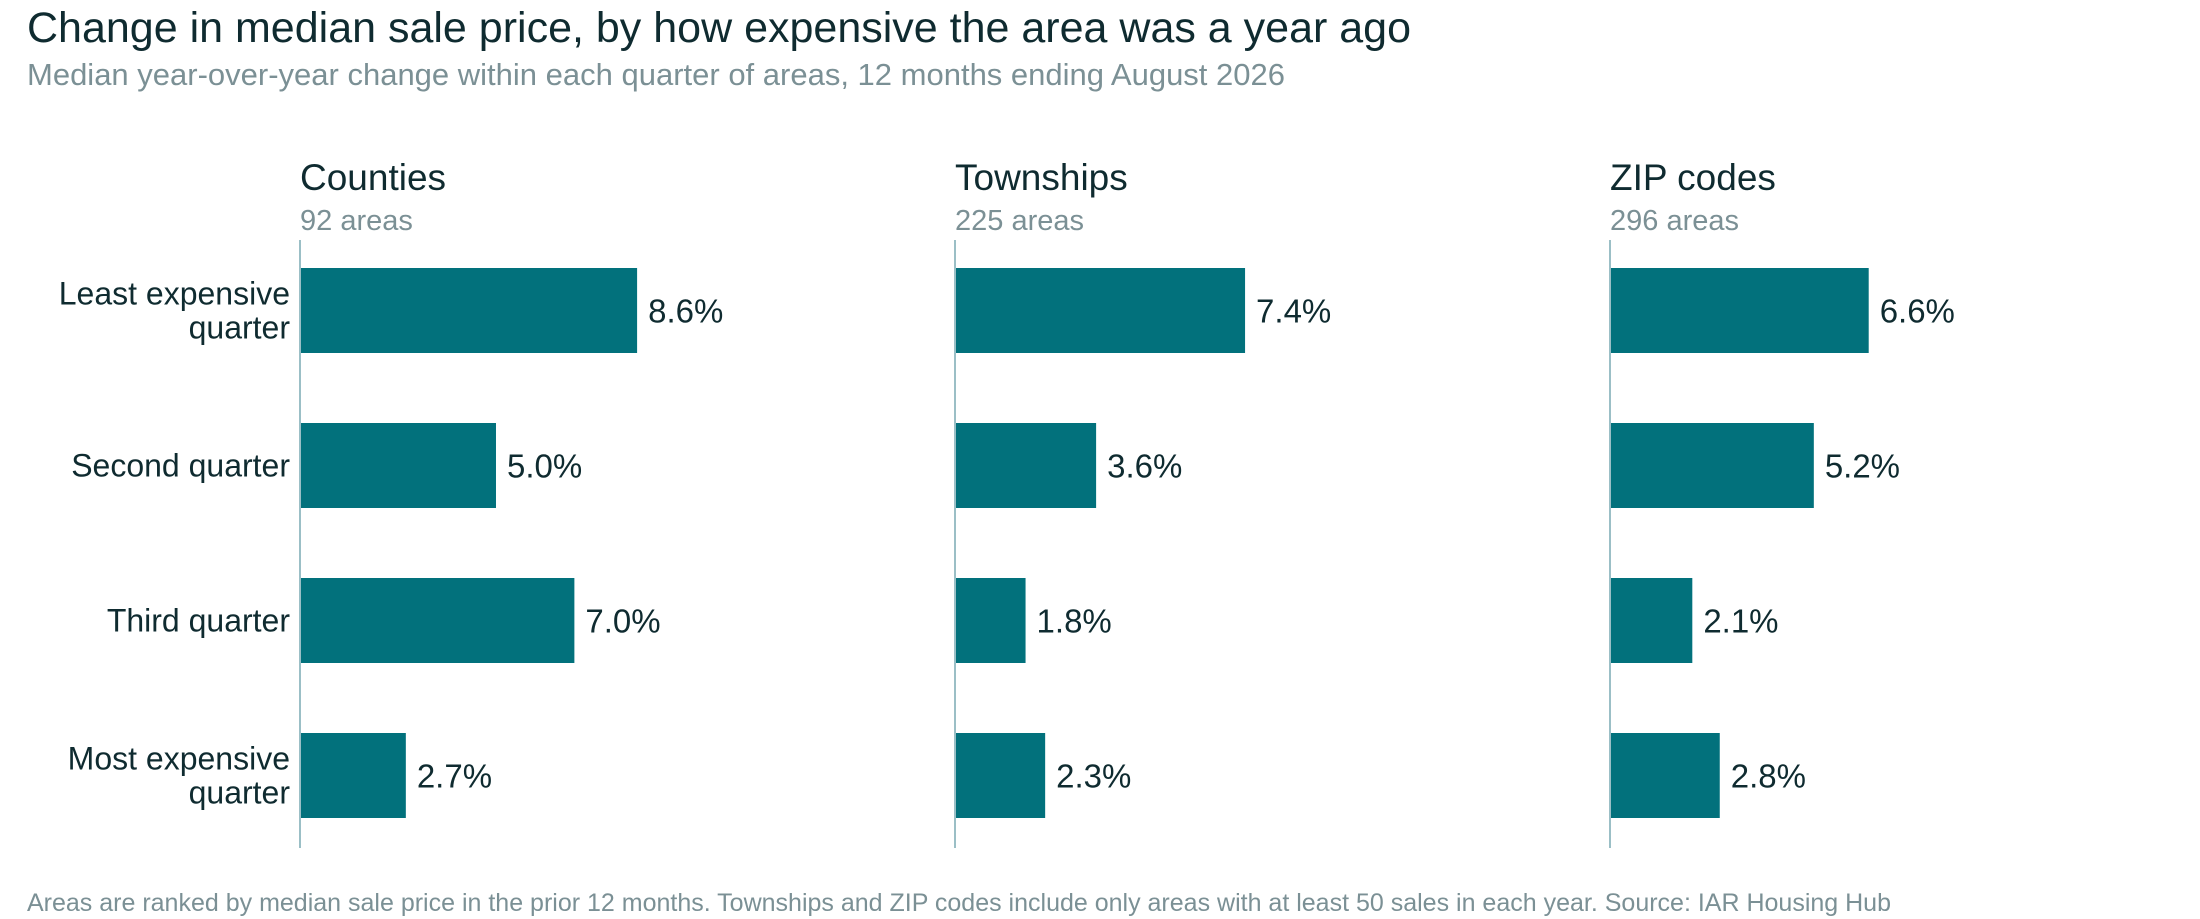 Image resolution: width=2200 pixels, height=919 pixels. What do you see at coordinates (199, 621) in the screenshot?
I see `category-label: Third quarter` at bounding box center [199, 621].